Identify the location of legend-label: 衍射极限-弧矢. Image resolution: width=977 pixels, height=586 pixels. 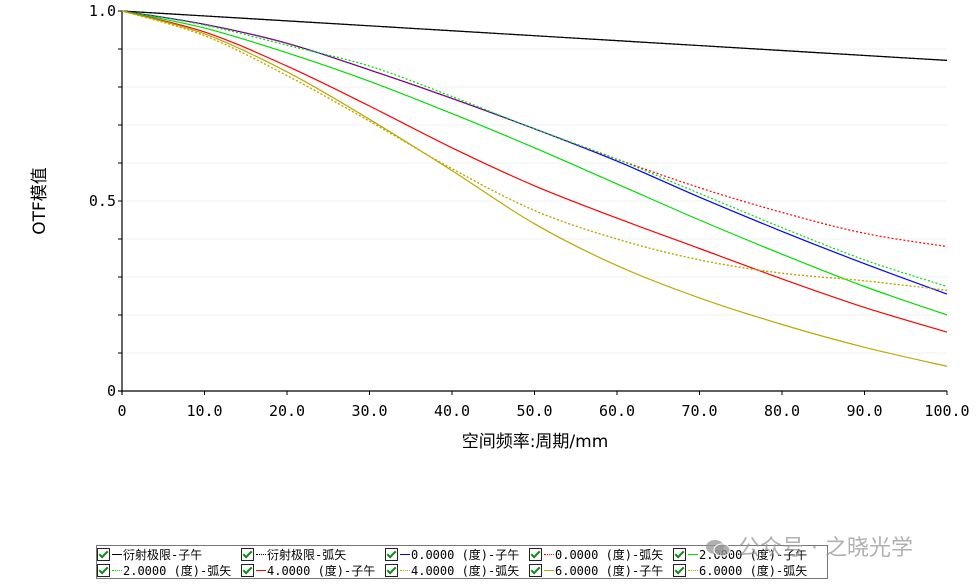
(307, 554).